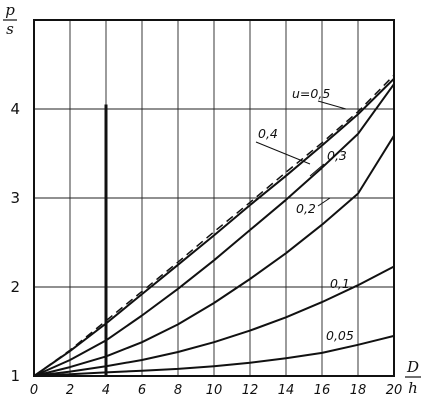 The width and height of the screenshot is (426, 406). I want to click on series-label-0-1: 0,1, so click(340, 283).